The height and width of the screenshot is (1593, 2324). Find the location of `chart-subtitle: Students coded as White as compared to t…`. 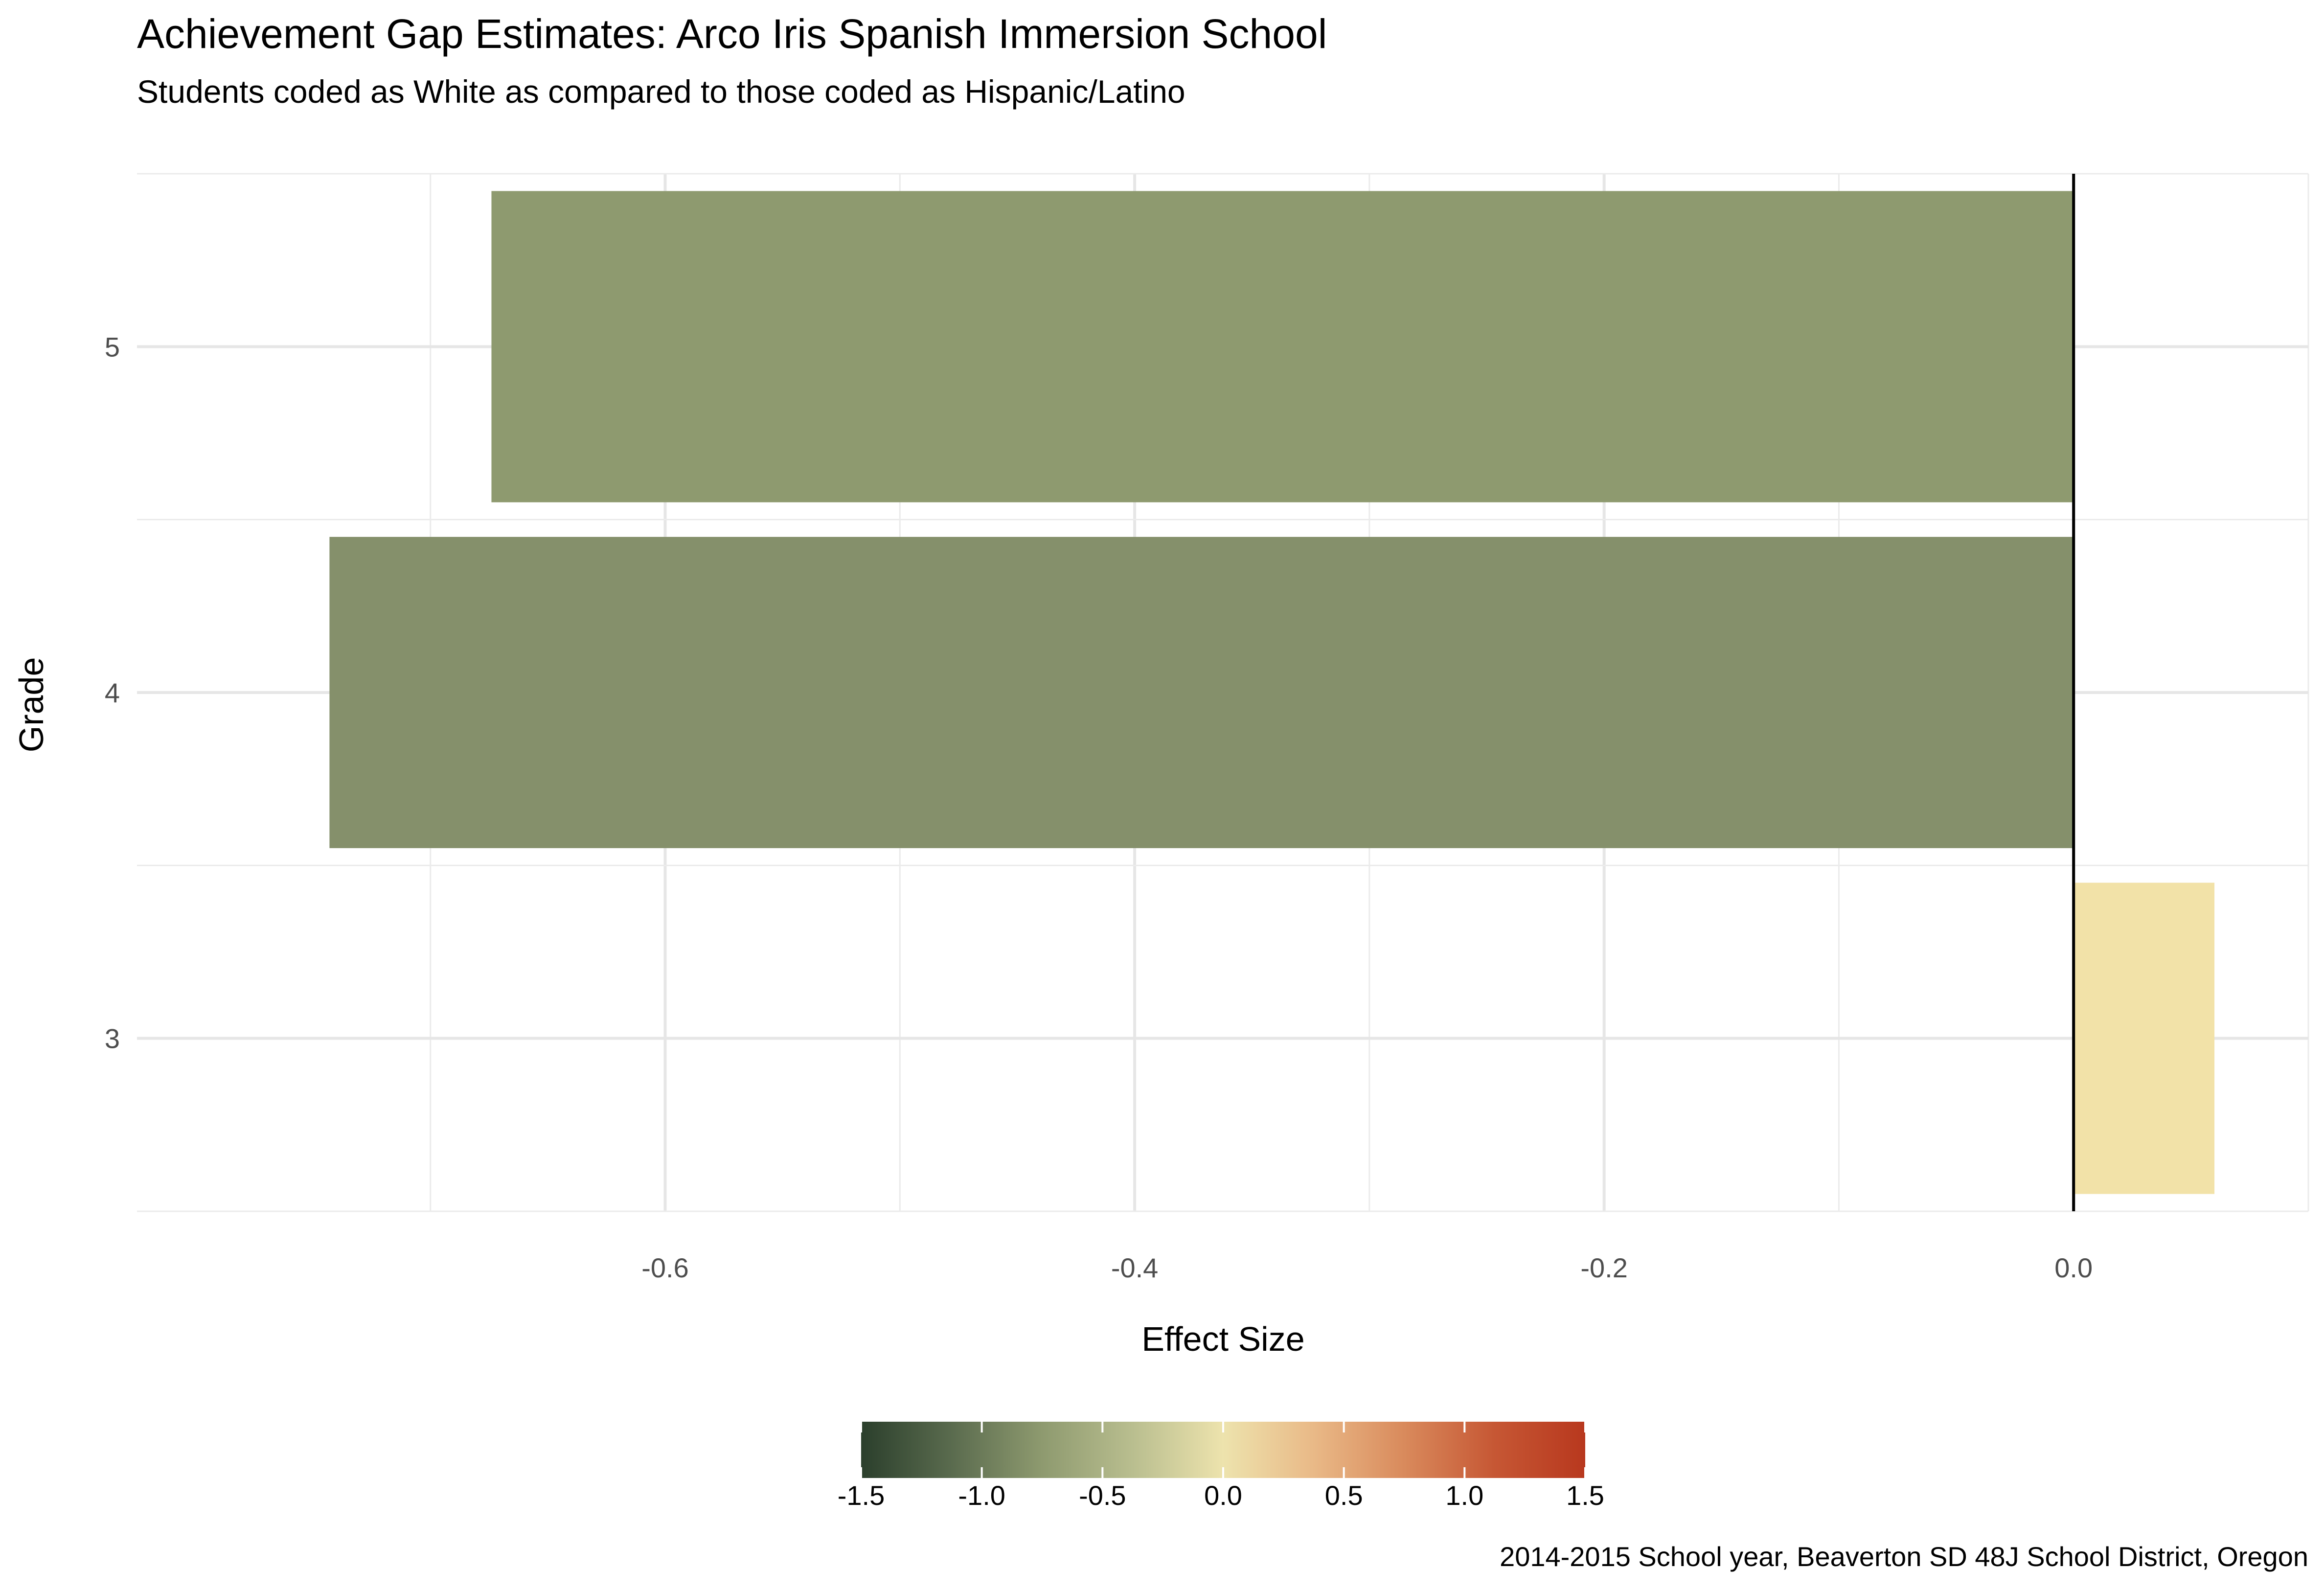

chart-subtitle: Students coded as White as compared to t… is located at coordinates (661, 91).